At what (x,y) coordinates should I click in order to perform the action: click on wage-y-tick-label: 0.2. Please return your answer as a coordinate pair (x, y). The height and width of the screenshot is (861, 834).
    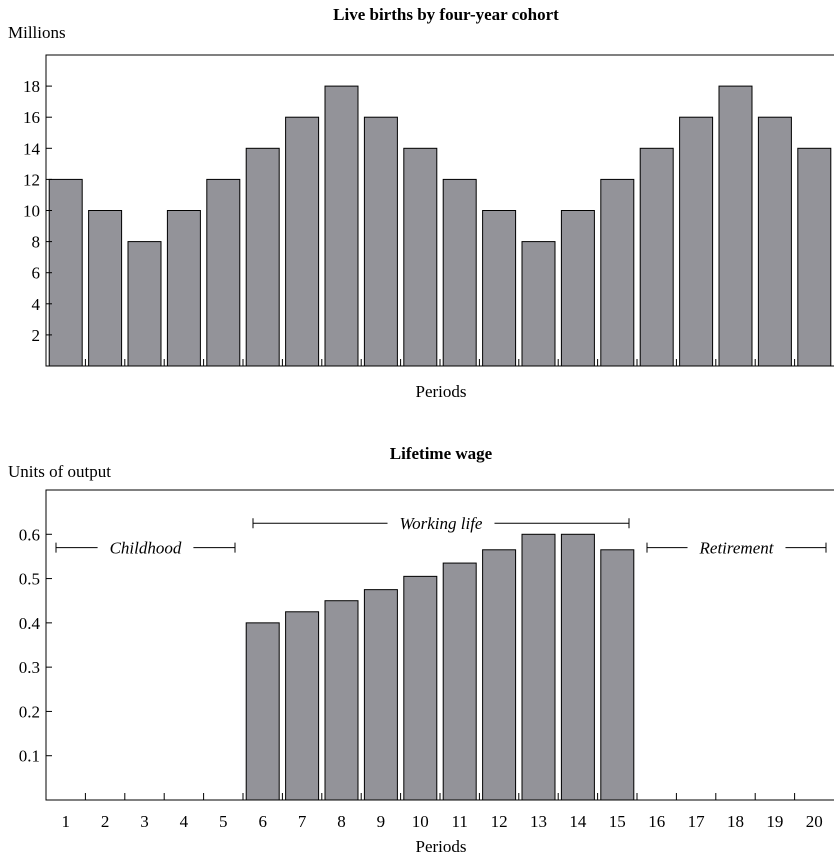
    Looking at the image, I should click on (29, 711).